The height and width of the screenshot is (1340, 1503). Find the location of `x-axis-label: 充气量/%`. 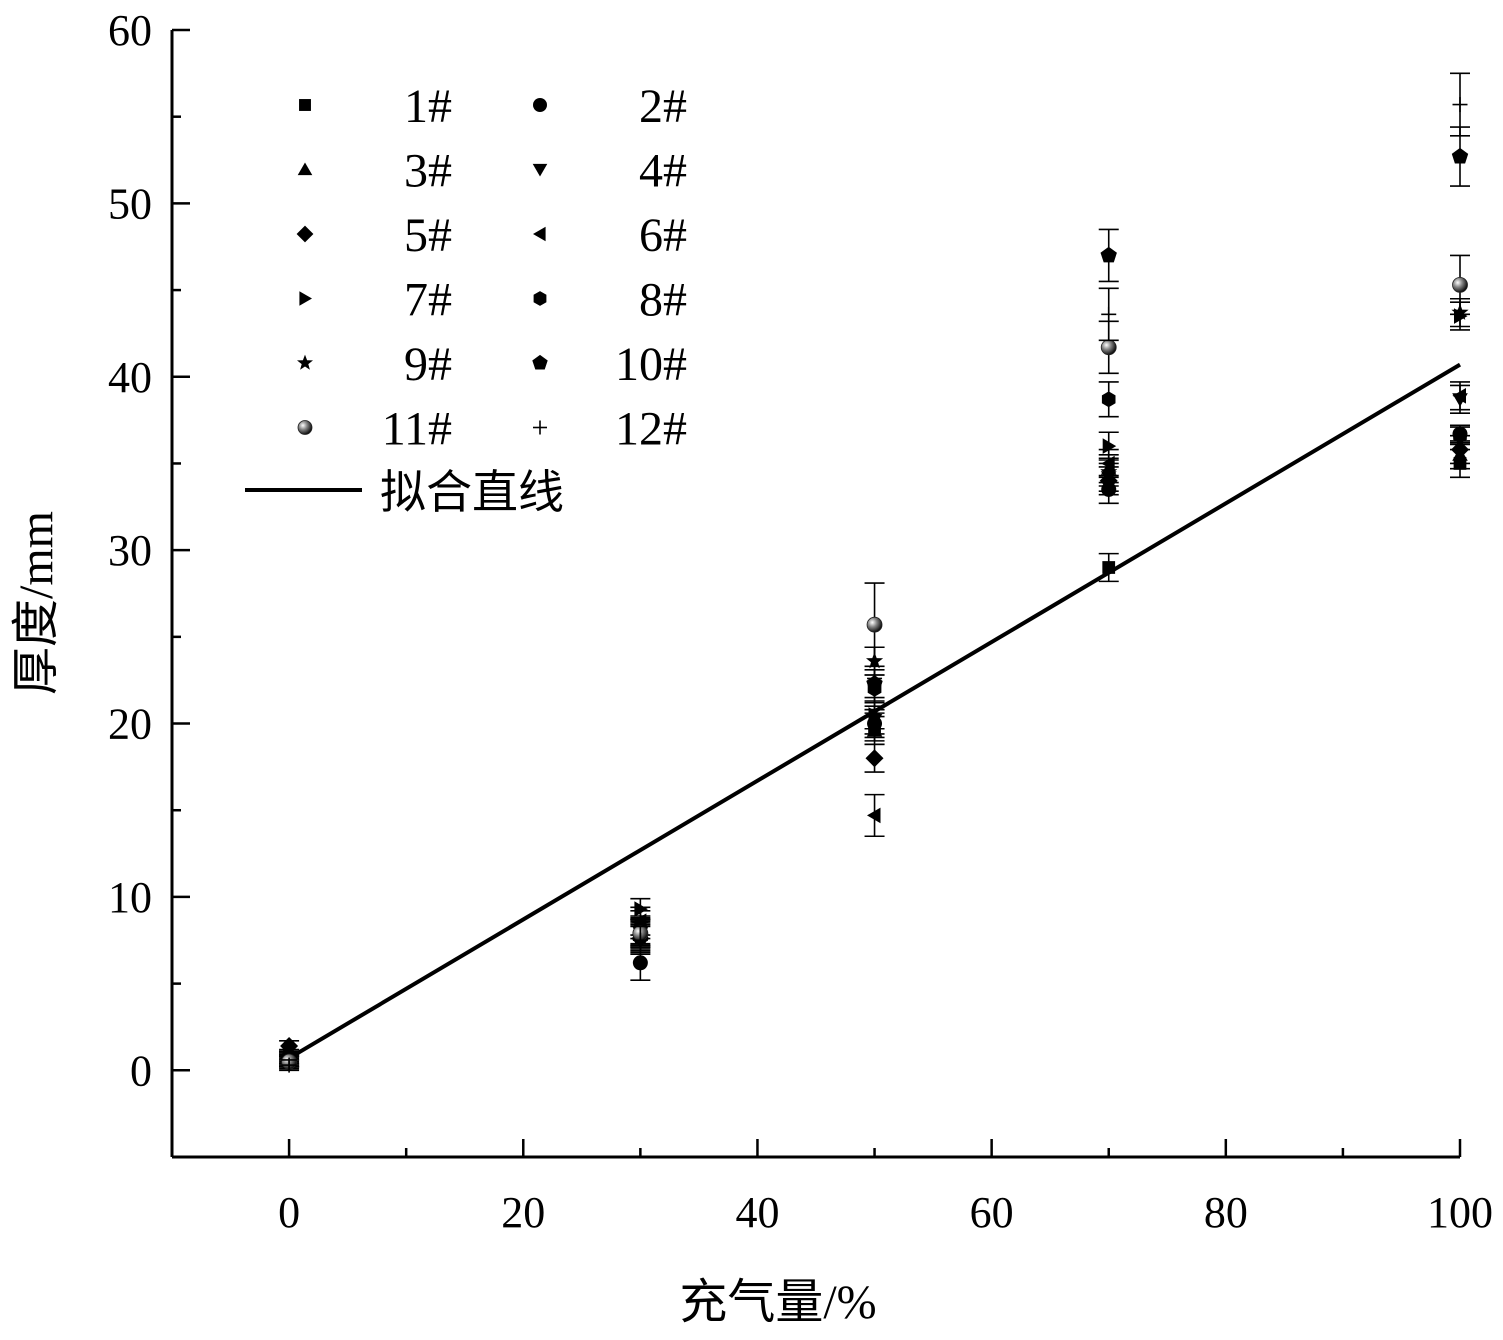

x-axis-label: 充气量/% is located at coordinates (777, 1302).